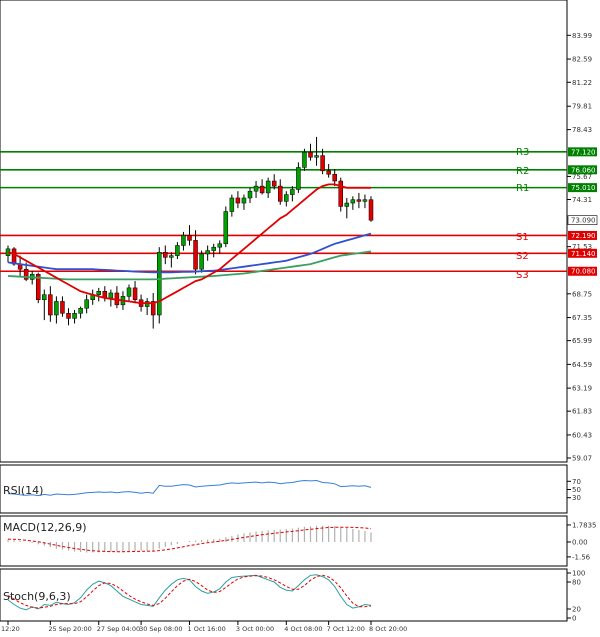 The image size is (600, 637). What do you see at coordinates (582, 36) in the screenshot?
I see `y-tick-label: 83.99` at bounding box center [582, 36].